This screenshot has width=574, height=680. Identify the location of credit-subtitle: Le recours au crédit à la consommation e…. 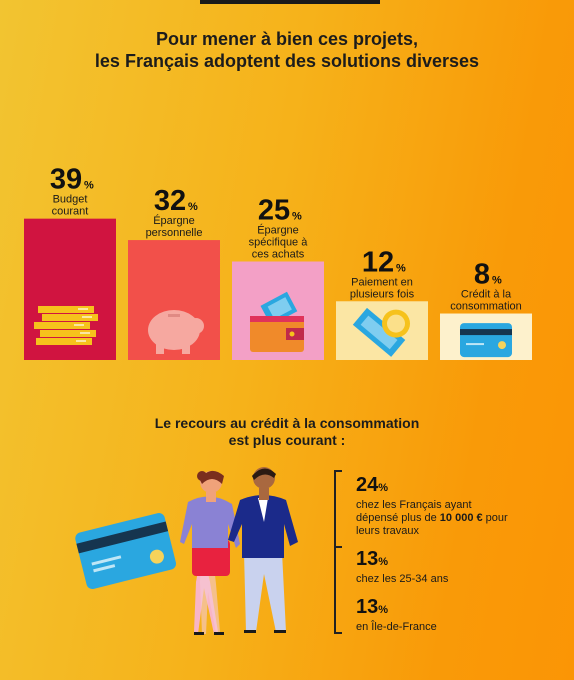
(287, 432).